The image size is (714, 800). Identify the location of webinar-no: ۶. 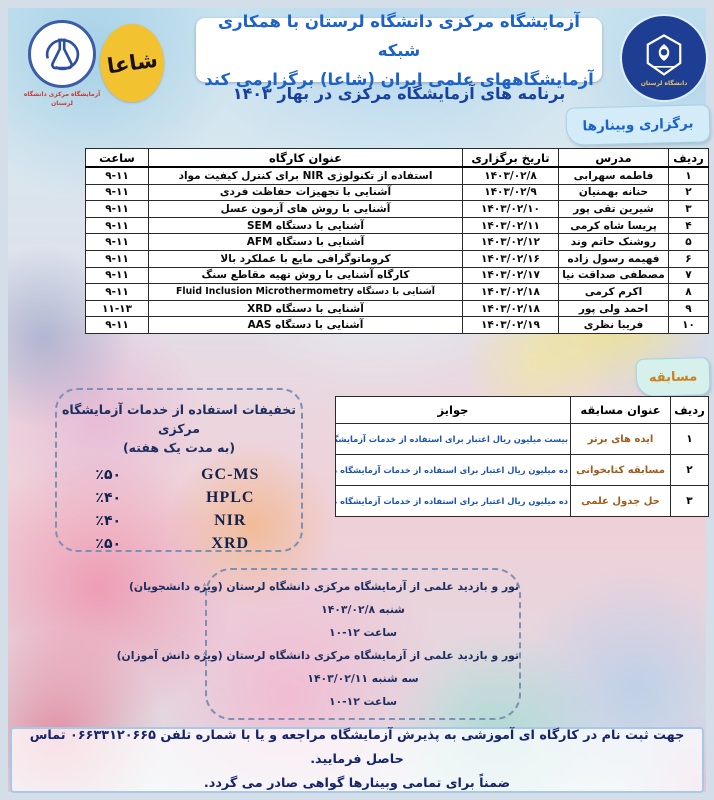
(688, 258).